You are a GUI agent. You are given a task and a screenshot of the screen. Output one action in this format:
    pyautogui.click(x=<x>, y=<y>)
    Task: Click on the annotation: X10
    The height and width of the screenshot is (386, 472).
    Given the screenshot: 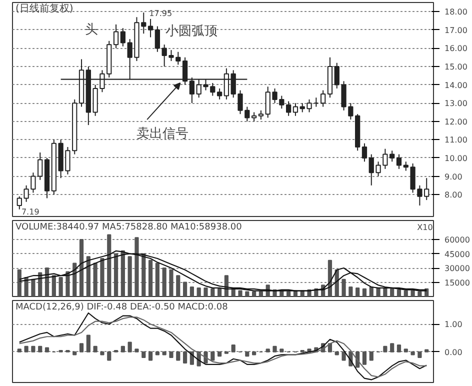 What is the action you would take?
    pyautogui.click(x=425, y=227)
    